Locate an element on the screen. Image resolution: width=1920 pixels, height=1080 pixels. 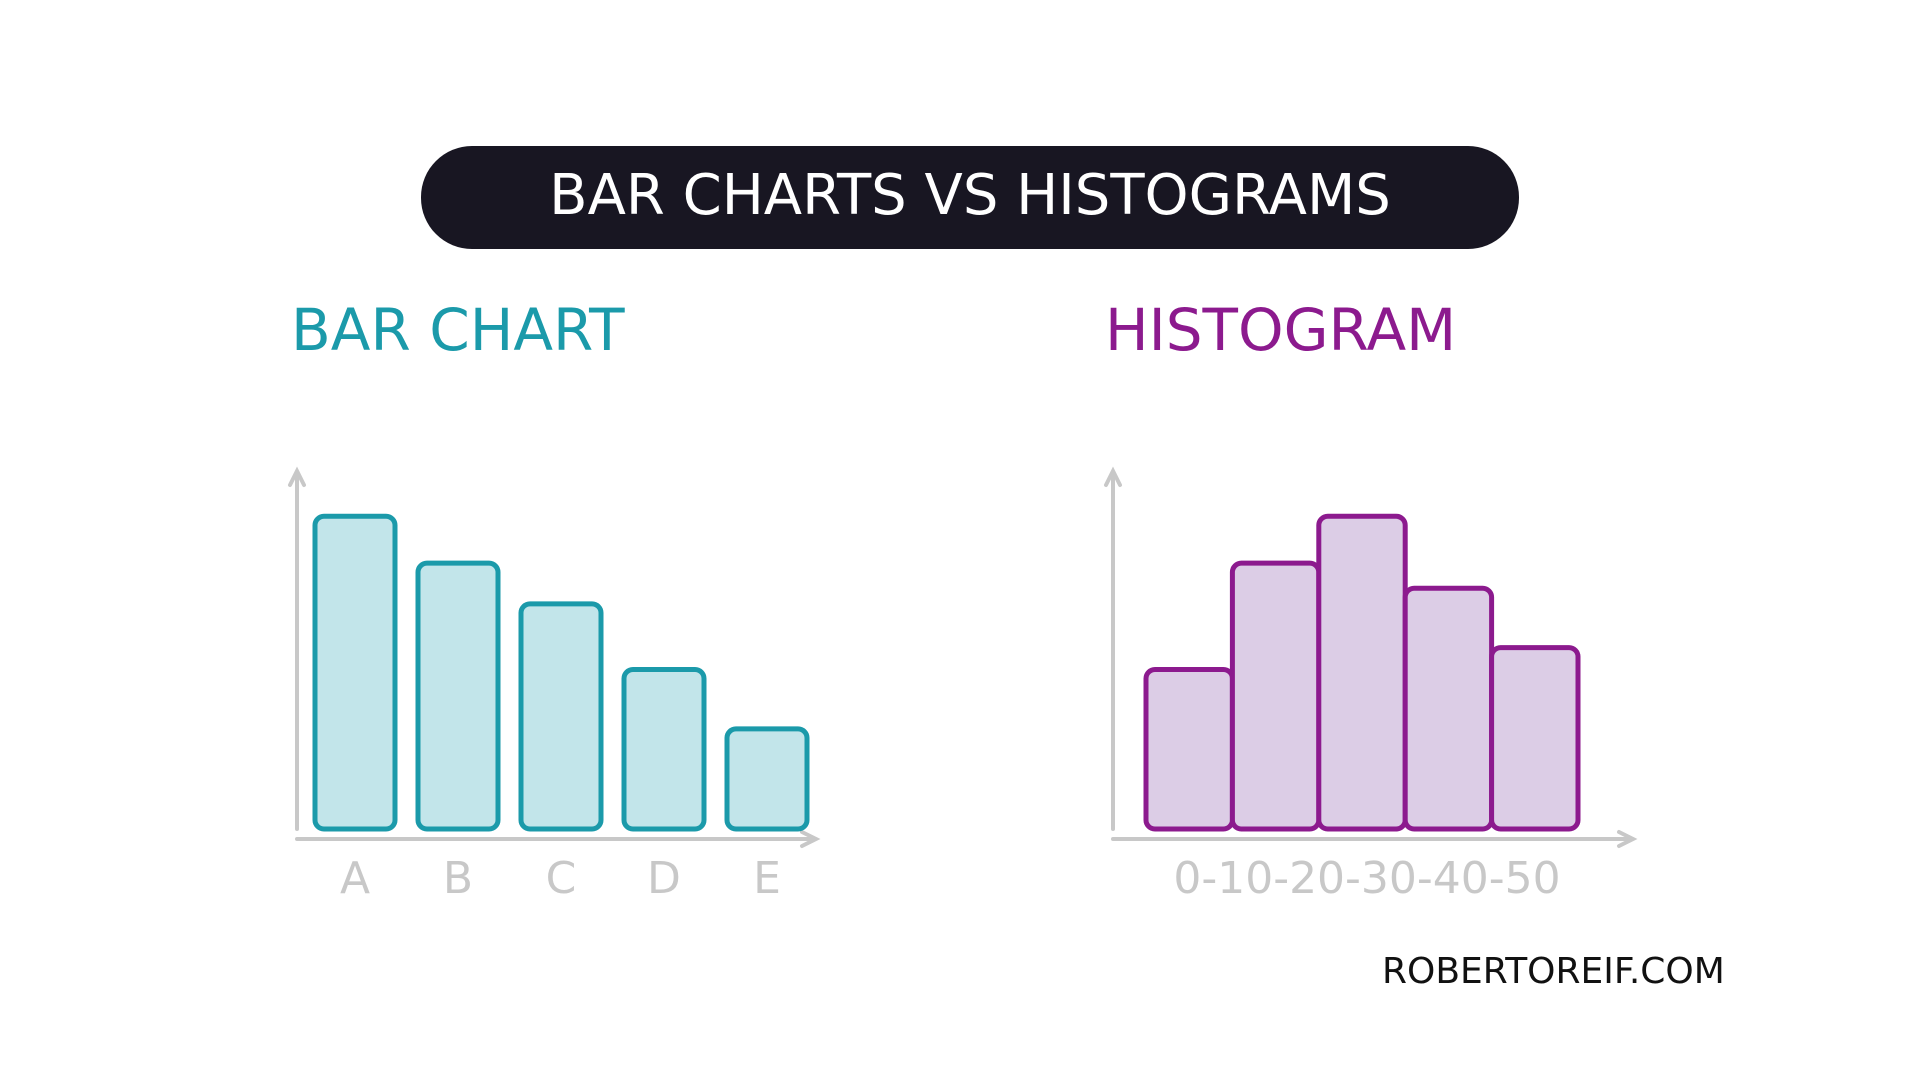
x-axis-labels: 0-10-20-30-40-50 is located at coordinates (1366, 878).